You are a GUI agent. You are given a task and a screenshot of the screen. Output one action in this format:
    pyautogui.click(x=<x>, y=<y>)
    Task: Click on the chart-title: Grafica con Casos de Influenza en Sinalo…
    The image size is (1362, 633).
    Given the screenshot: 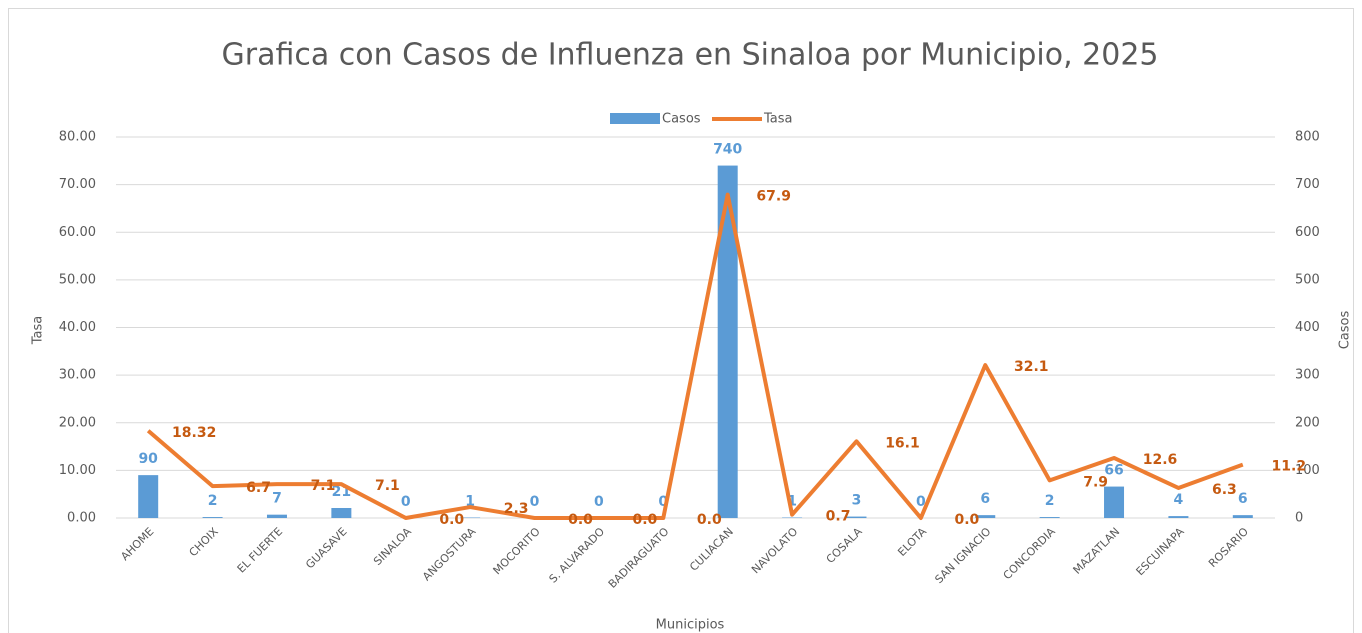 What is the action you would take?
    pyautogui.click(x=690, y=55)
    